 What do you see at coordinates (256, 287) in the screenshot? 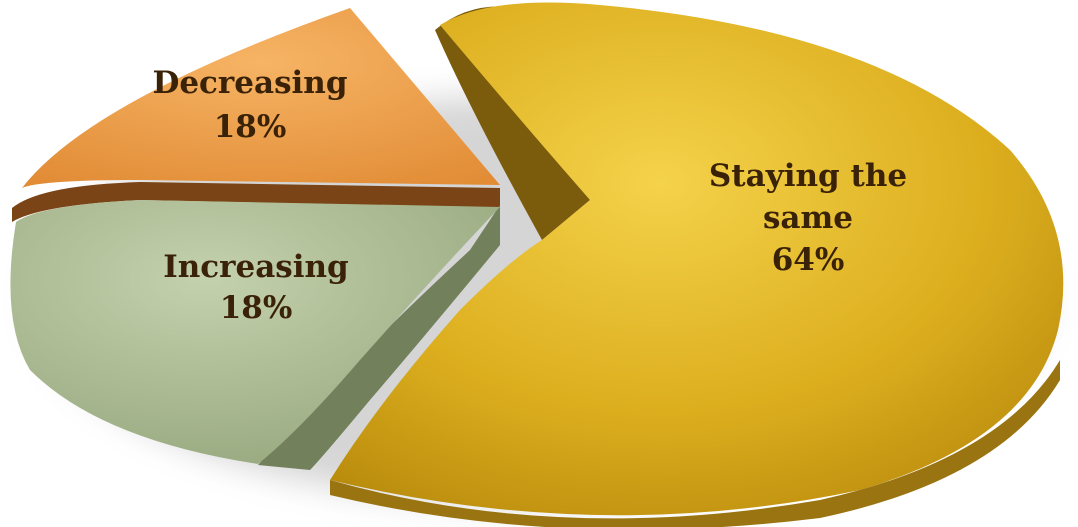
I see `label-increasing: Increasing 18%` at bounding box center [256, 287].